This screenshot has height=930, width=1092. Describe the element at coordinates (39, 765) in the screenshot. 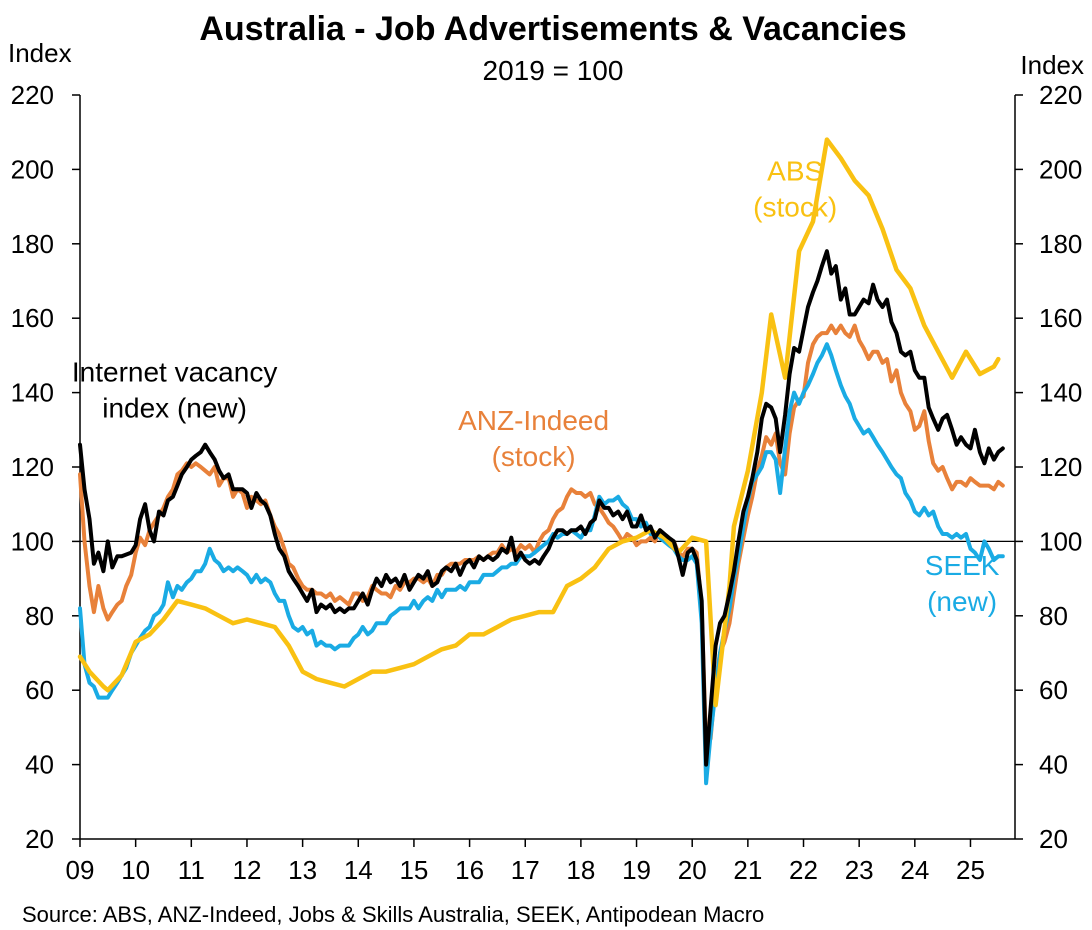

I see `left-tick-label: 40` at that location.